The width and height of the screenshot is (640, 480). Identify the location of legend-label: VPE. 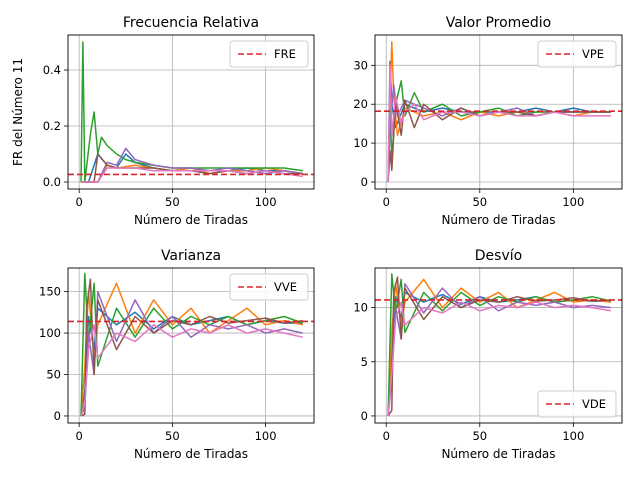
(593, 54).